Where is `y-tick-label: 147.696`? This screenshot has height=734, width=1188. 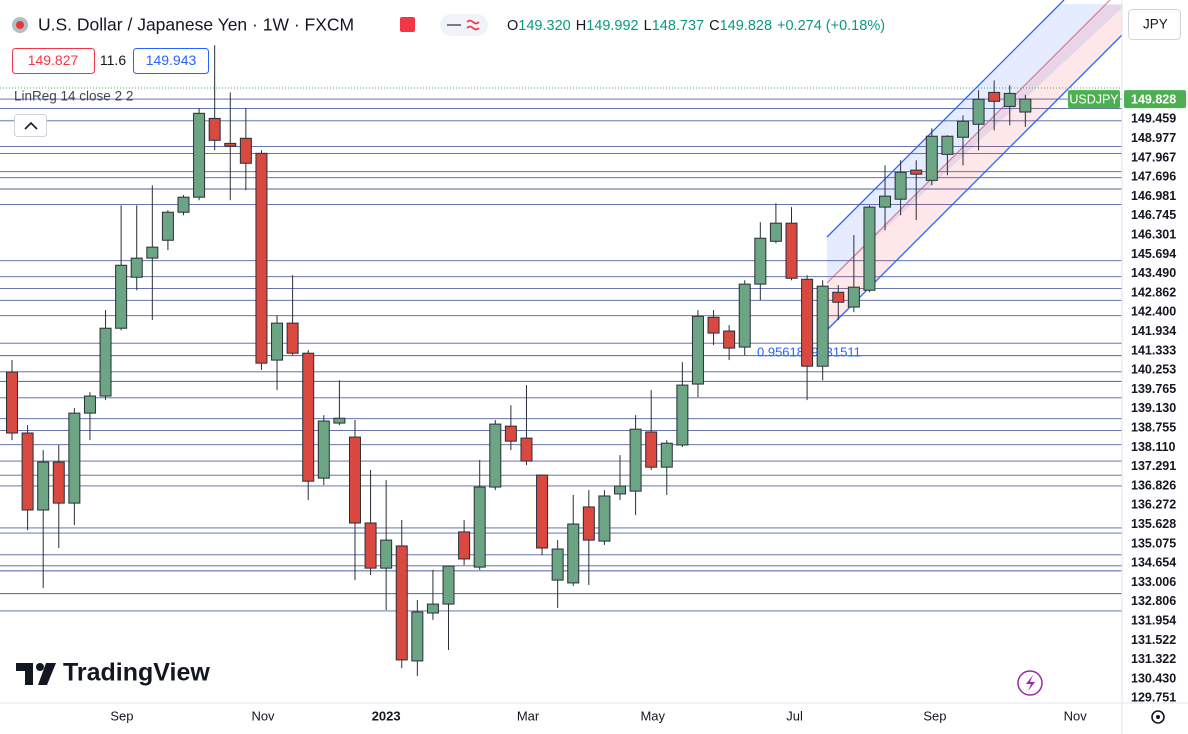 y-tick-label: 147.696 is located at coordinates (1153, 177).